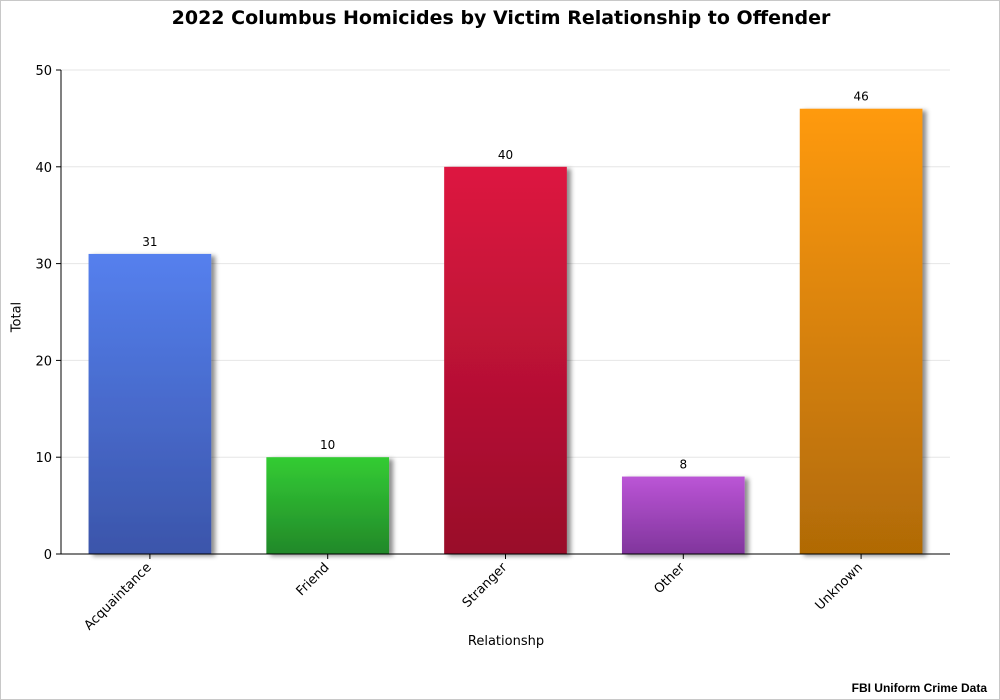 The height and width of the screenshot is (700, 1000). I want to click on x-tick-label: Stranger, so click(485, 585).